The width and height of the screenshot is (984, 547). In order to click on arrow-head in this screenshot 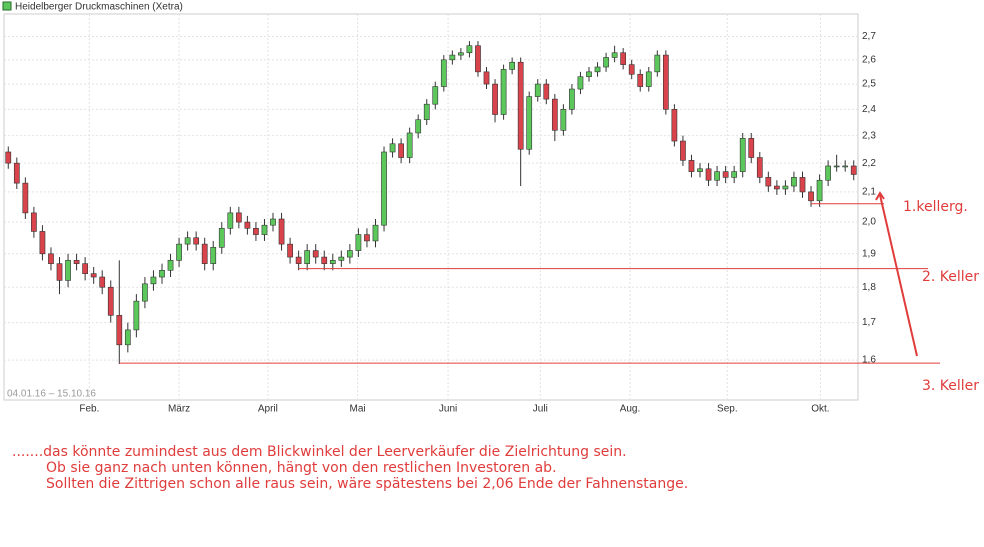, I will do `click(880, 196)`.